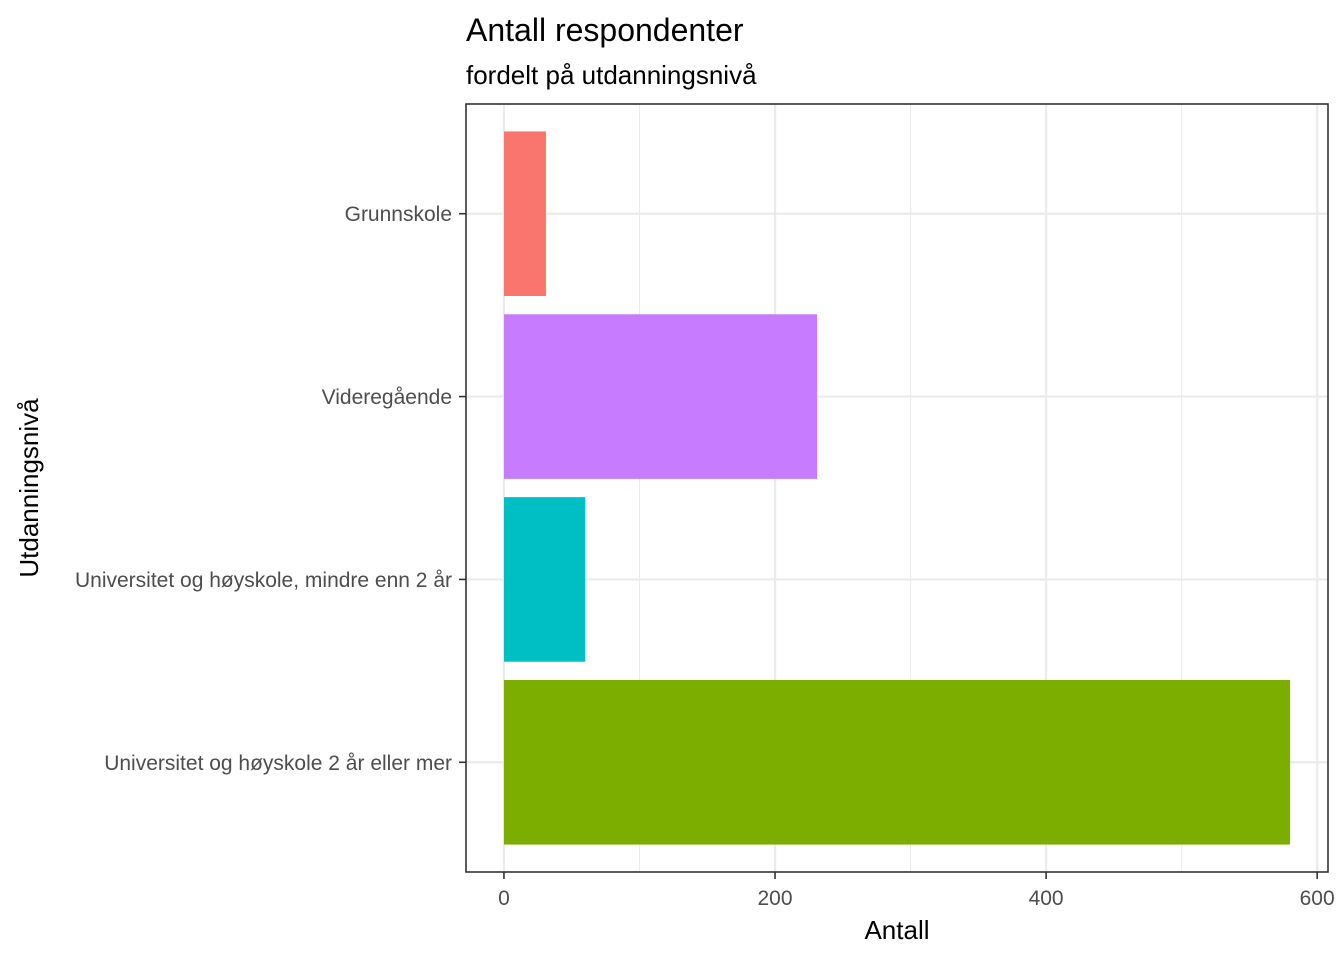 The height and width of the screenshot is (960, 1344). What do you see at coordinates (387, 397) in the screenshot?
I see `y-tick-label: Videregående` at bounding box center [387, 397].